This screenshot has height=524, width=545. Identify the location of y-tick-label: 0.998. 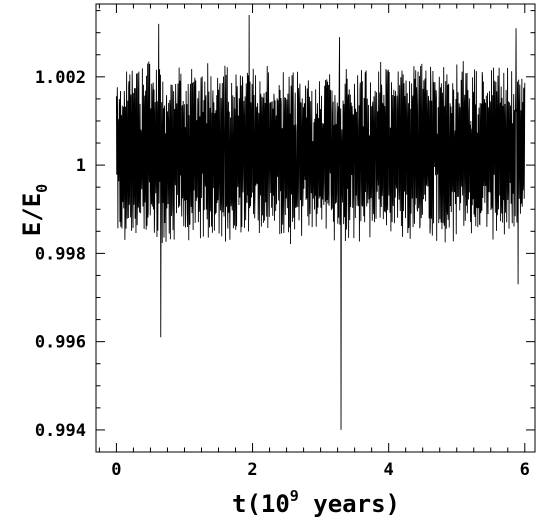
(60, 254).